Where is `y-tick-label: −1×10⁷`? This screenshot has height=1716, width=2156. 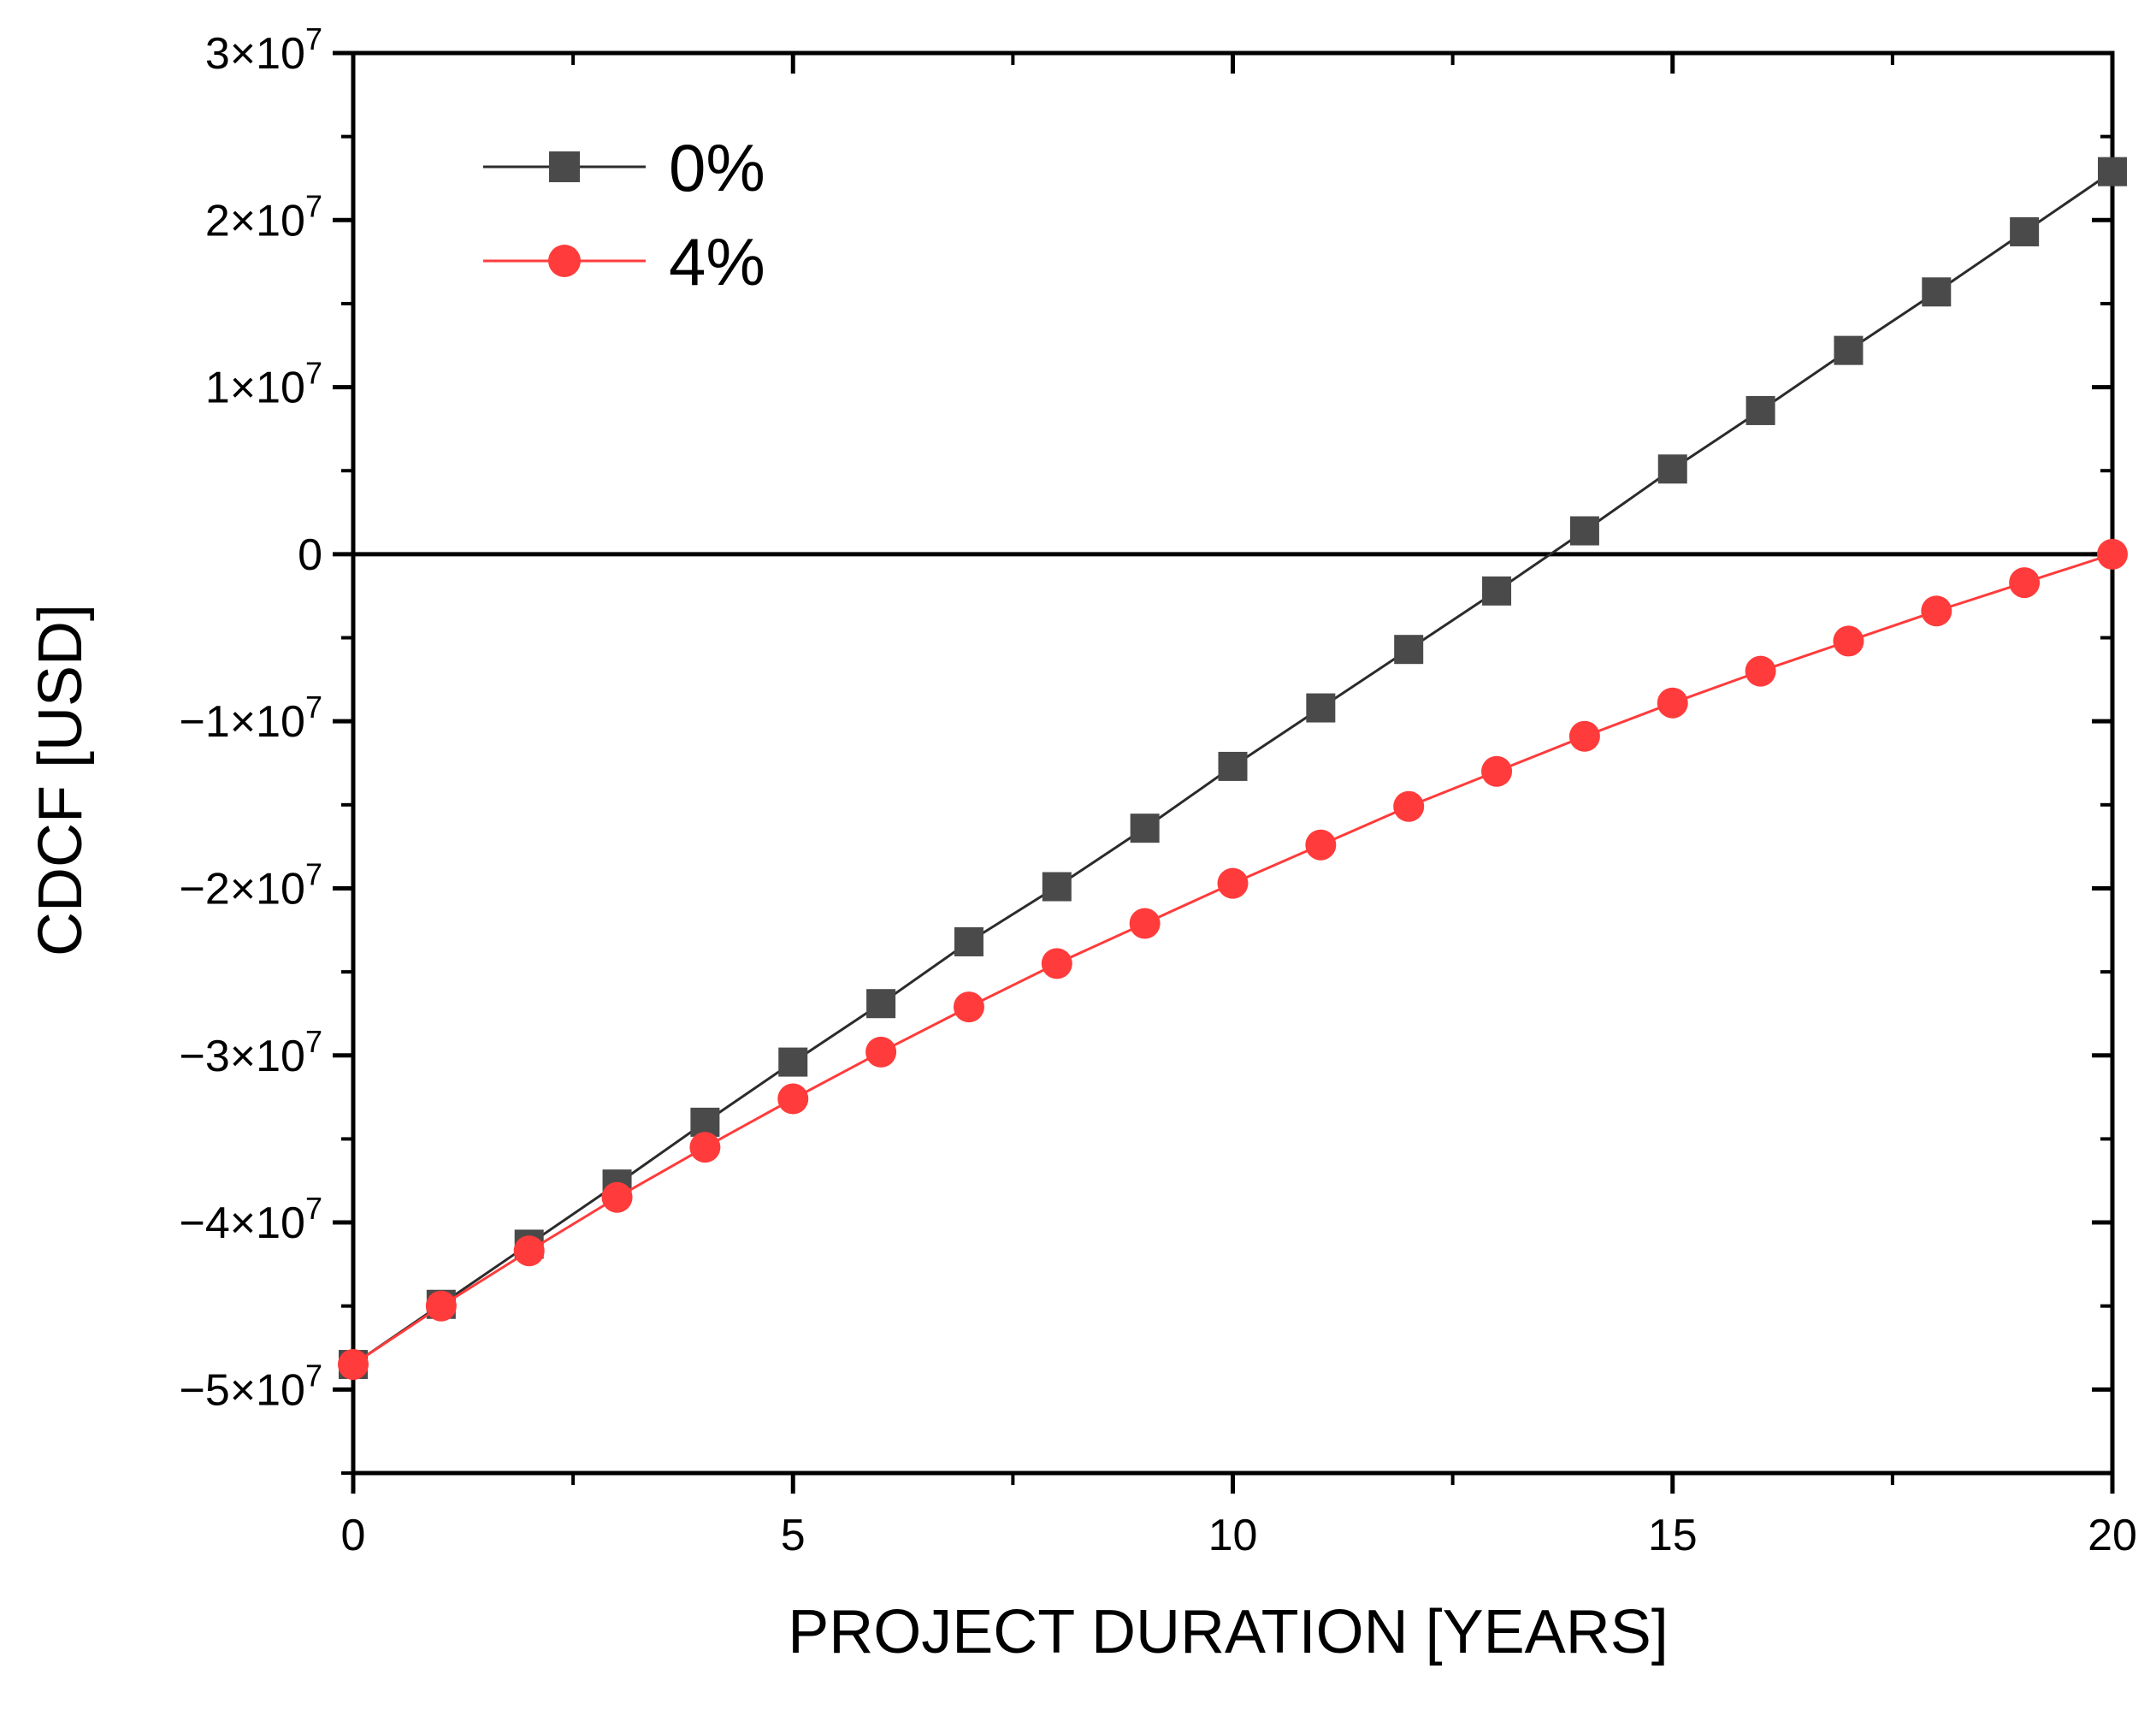
y-tick-label: −1×10⁷ is located at coordinates (250, 718).